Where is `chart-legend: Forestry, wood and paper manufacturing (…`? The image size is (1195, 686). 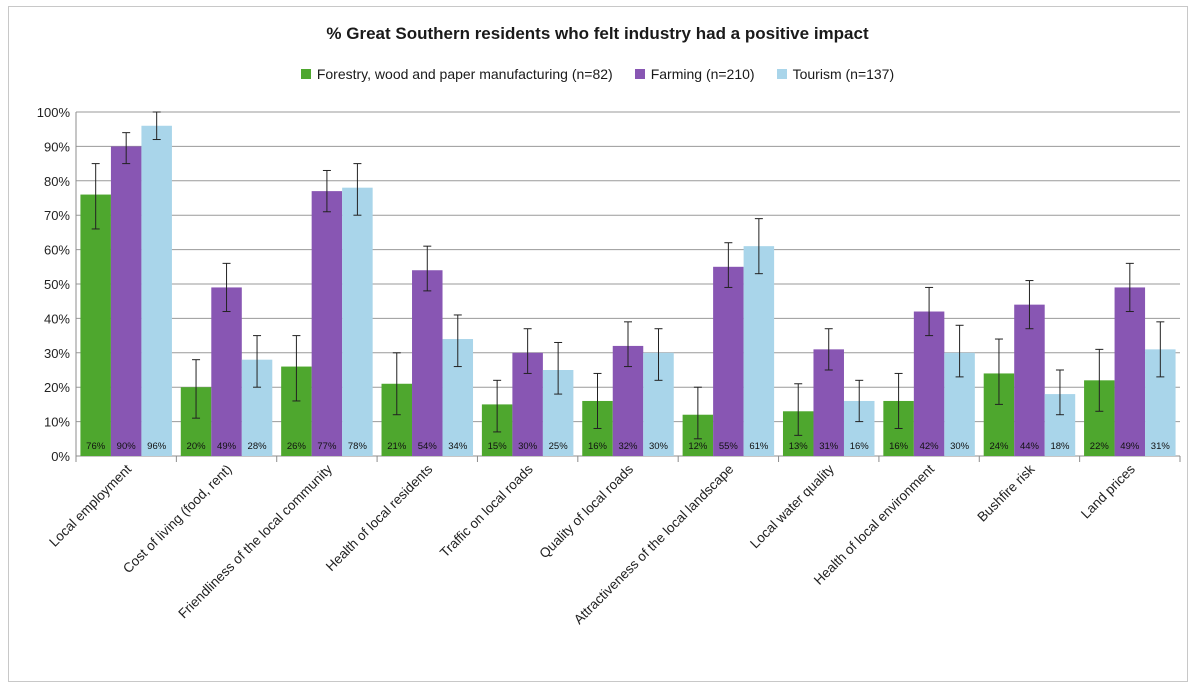
chart-legend: Forestry, wood and paper manufacturing (… is located at coordinates (597, 74).